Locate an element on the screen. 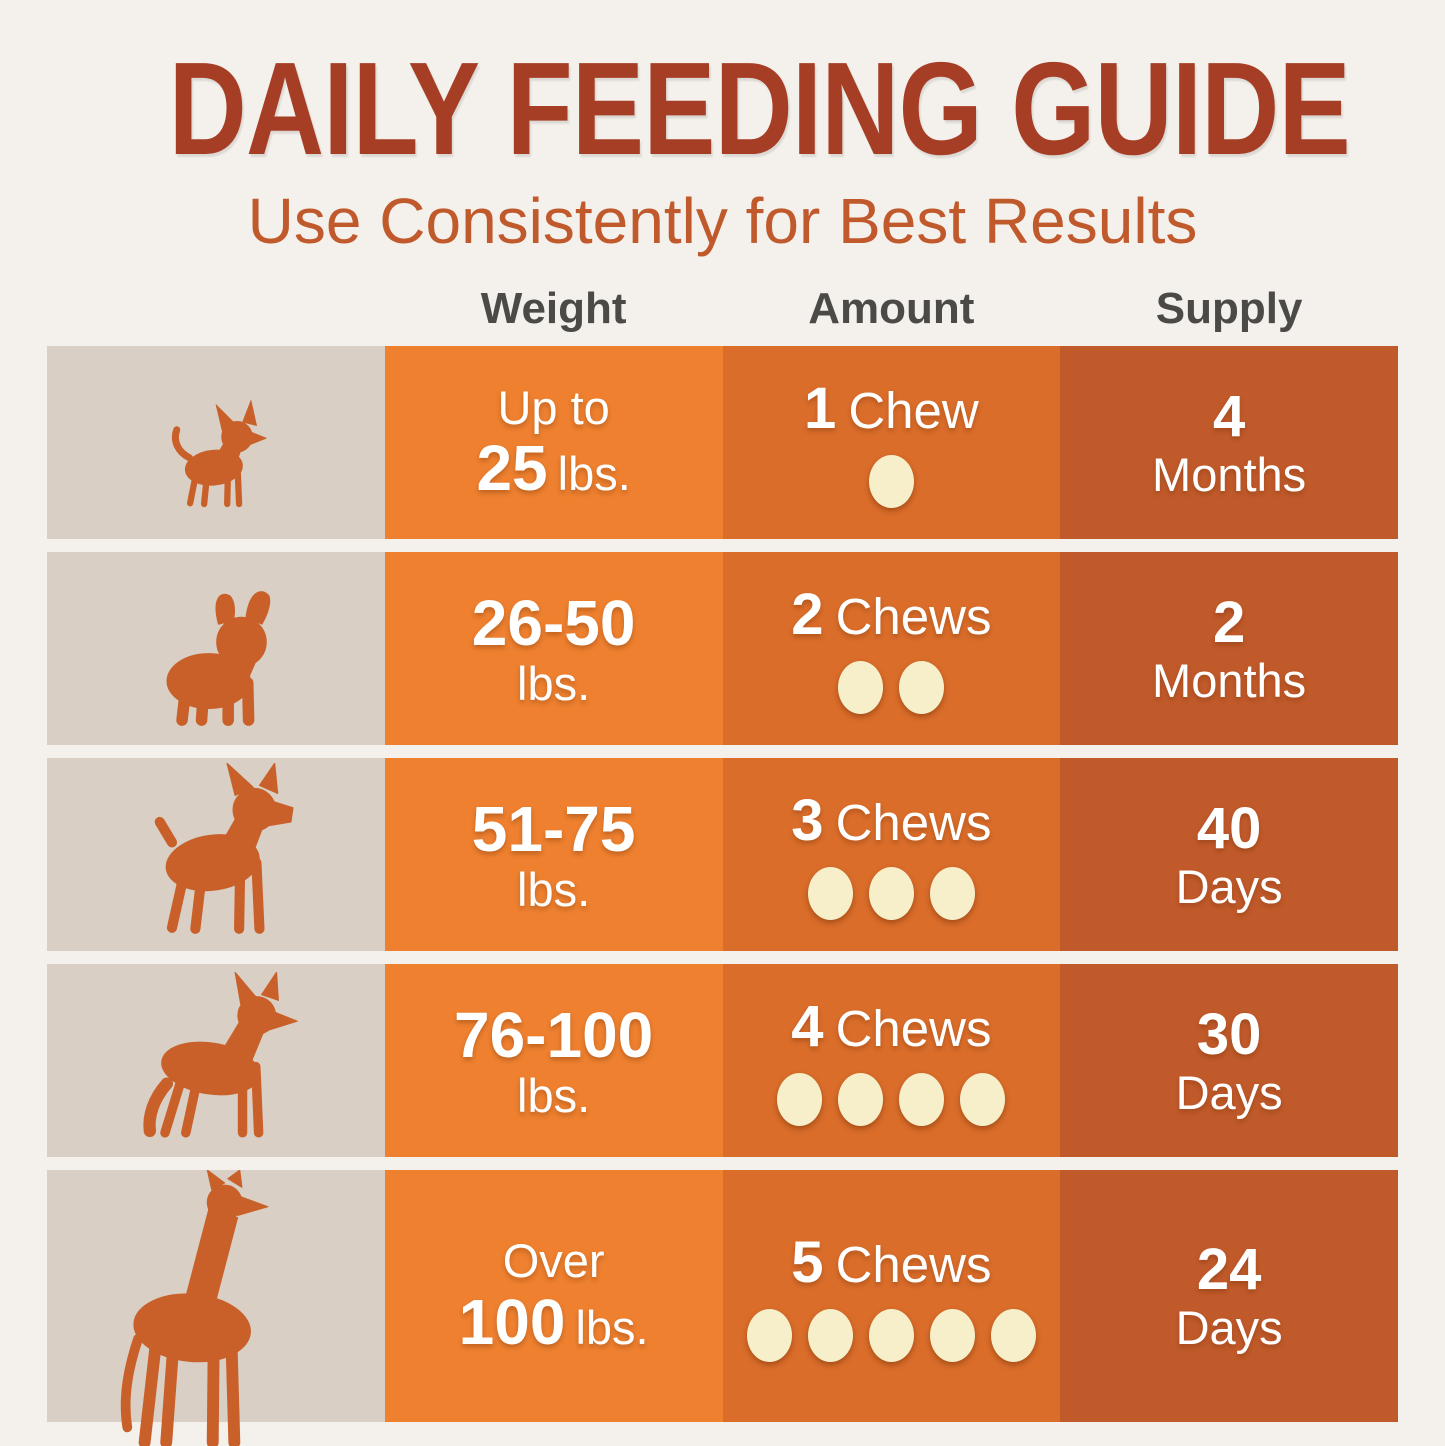 The image size is (1445, 1446). weight-cell: 51-75 lbs. is located at coordinates (553, 855).